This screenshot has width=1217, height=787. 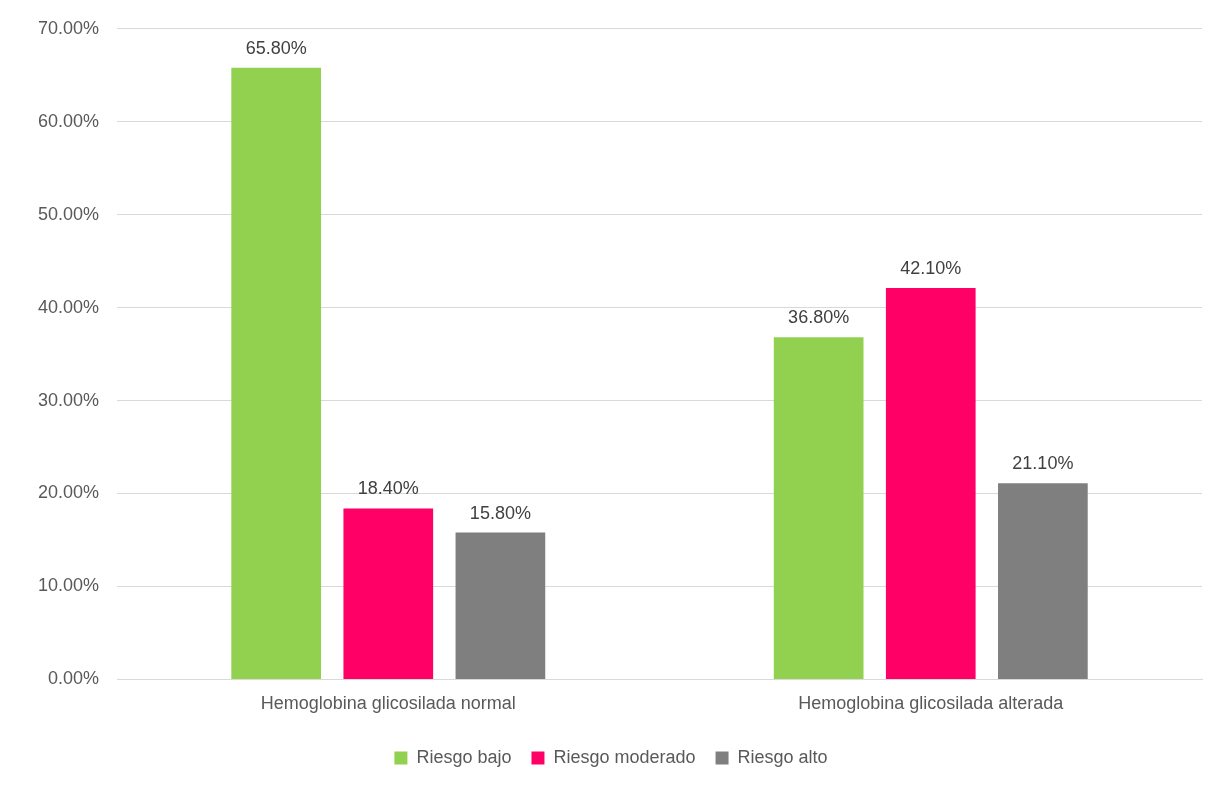 I want to click on y-tick-label: 40.00%, so click(x=68, y=306).